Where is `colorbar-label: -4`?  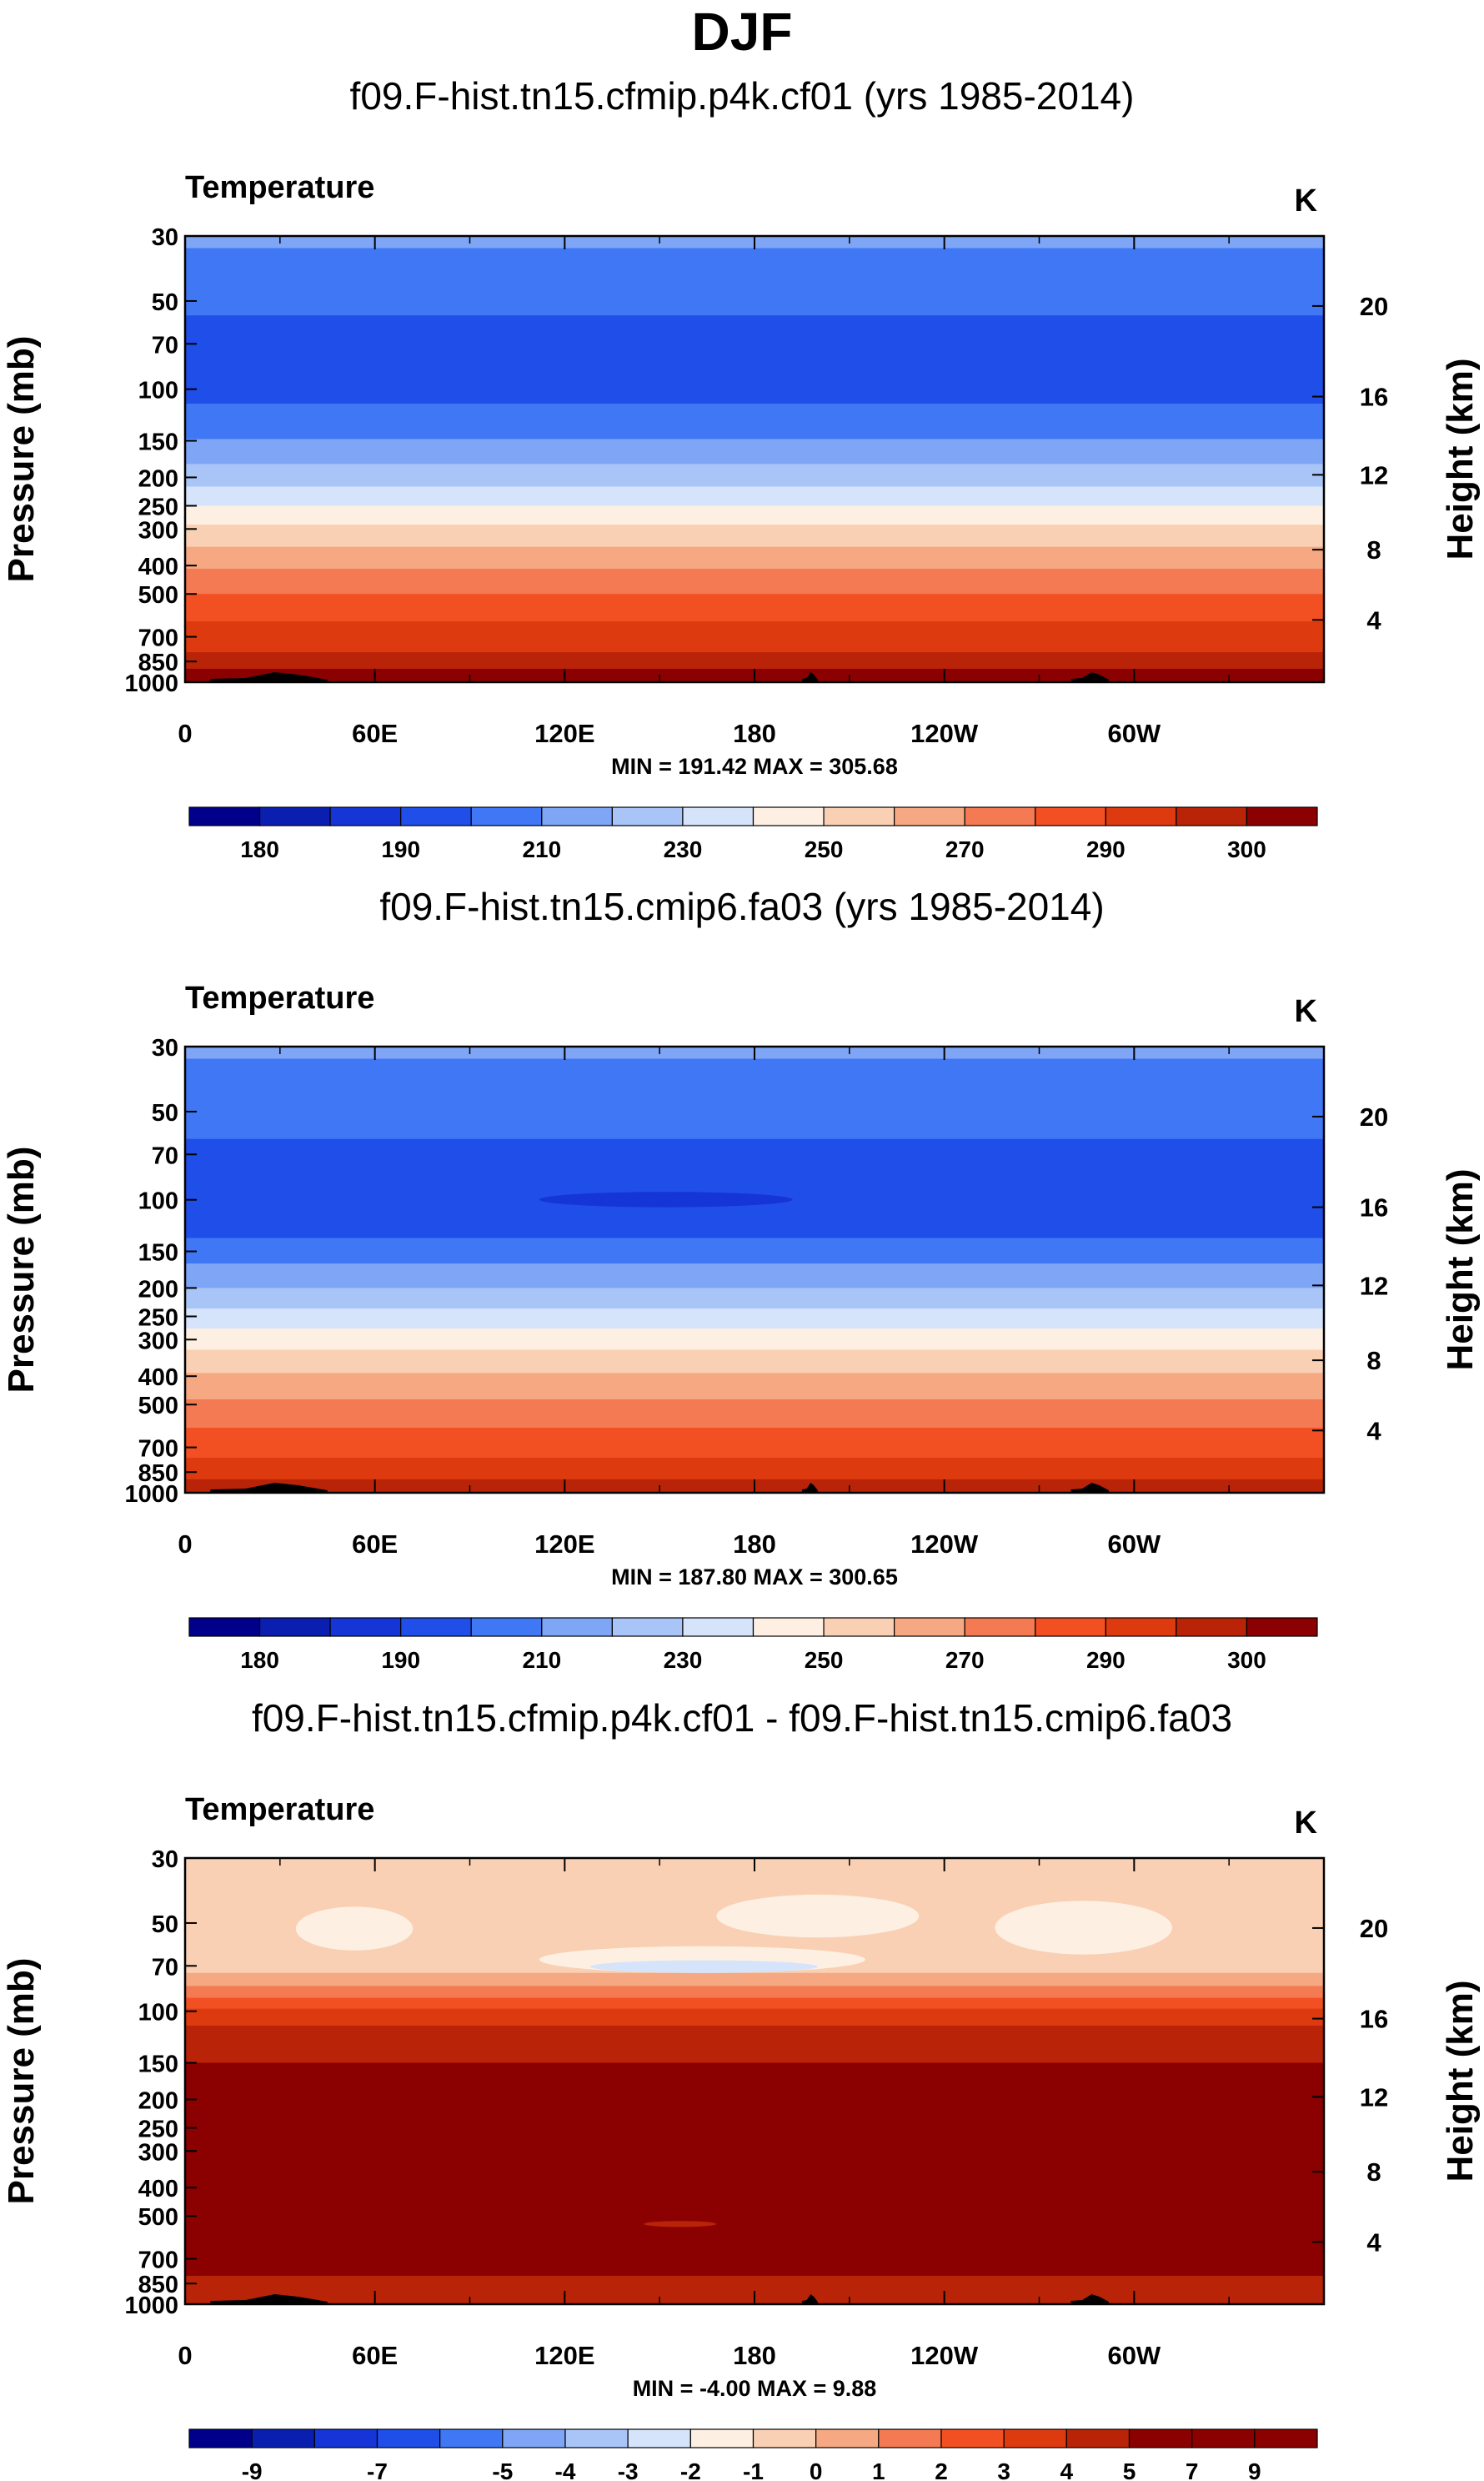 colorbar-label: -4 is located at coordinates (565, 2469).